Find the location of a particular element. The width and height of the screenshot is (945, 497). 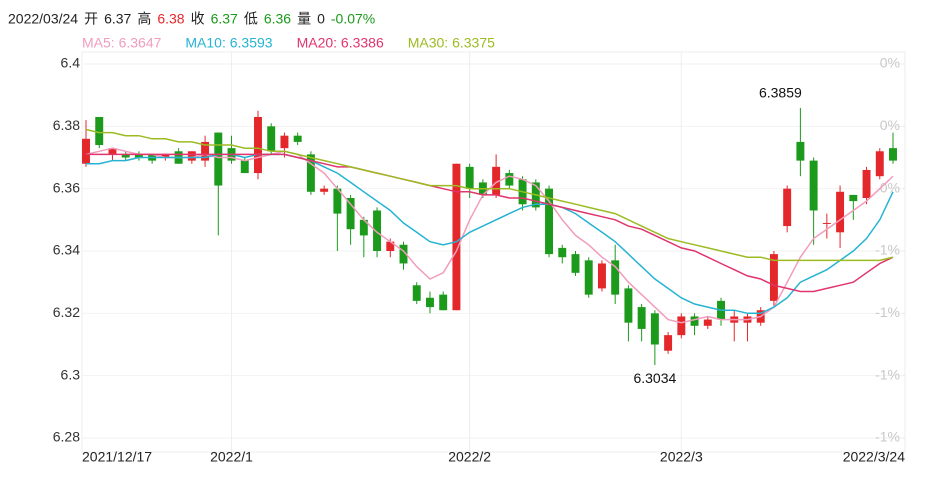

y-tick-label: 6.38 is located at coordinates (66, 125).